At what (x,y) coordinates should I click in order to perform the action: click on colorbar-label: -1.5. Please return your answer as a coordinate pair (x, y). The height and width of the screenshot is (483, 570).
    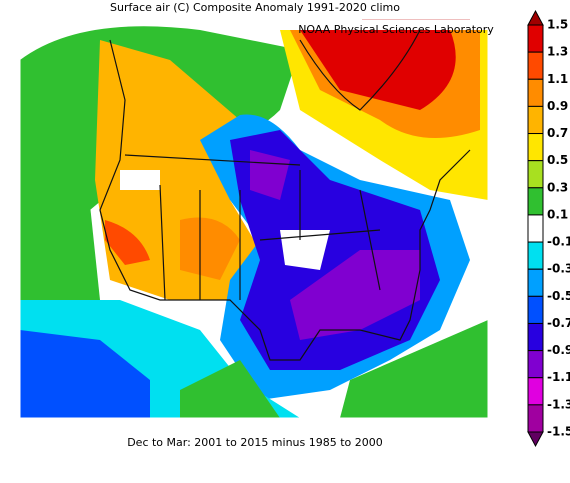
    Looking at the image, I should click on (558, 432).